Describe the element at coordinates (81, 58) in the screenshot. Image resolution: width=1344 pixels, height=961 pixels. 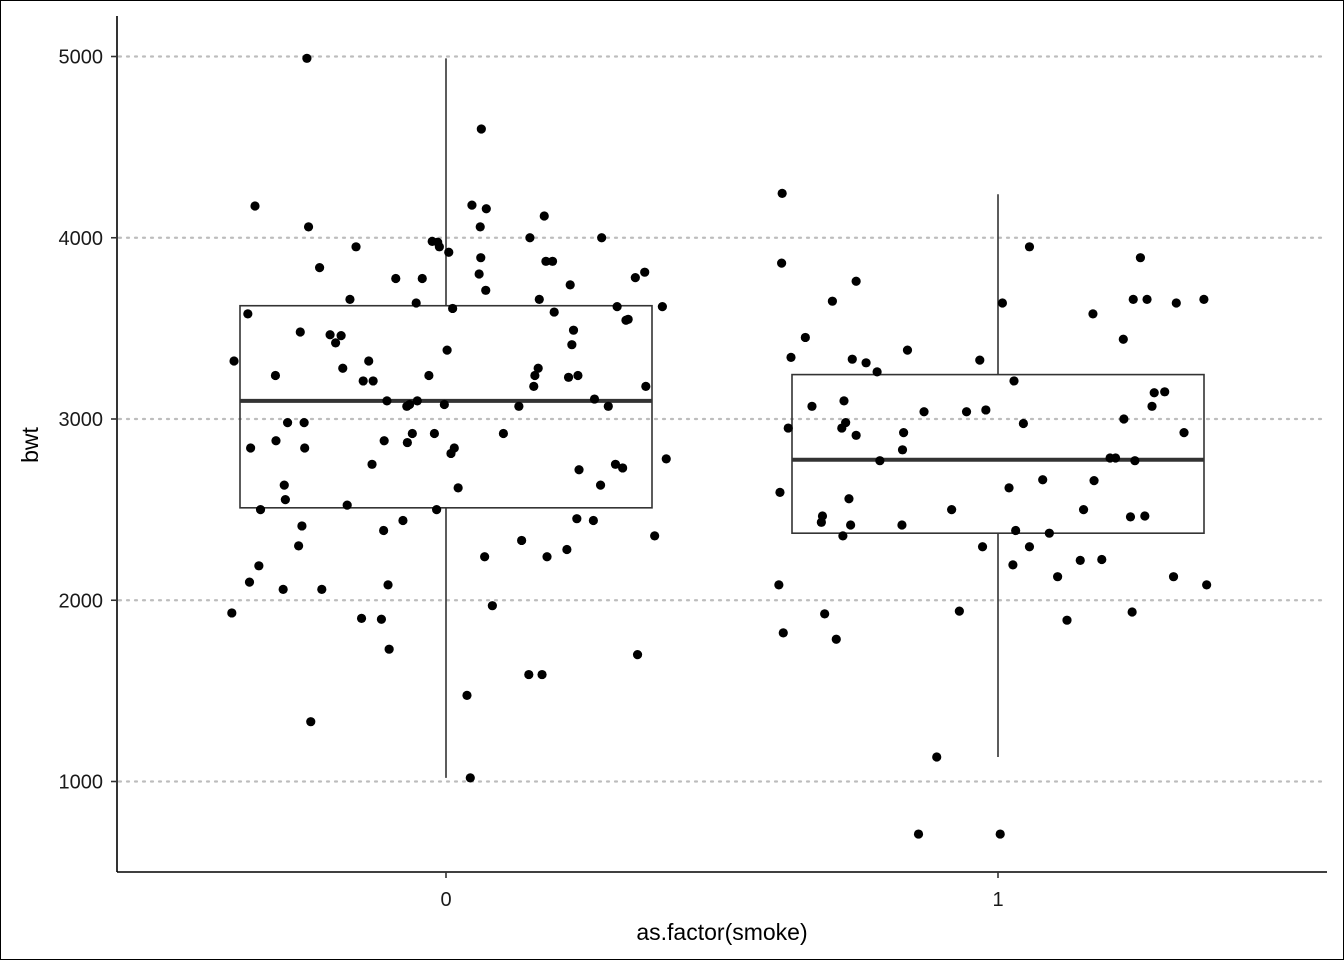
I see `y-tick-label: 5000` at that location.